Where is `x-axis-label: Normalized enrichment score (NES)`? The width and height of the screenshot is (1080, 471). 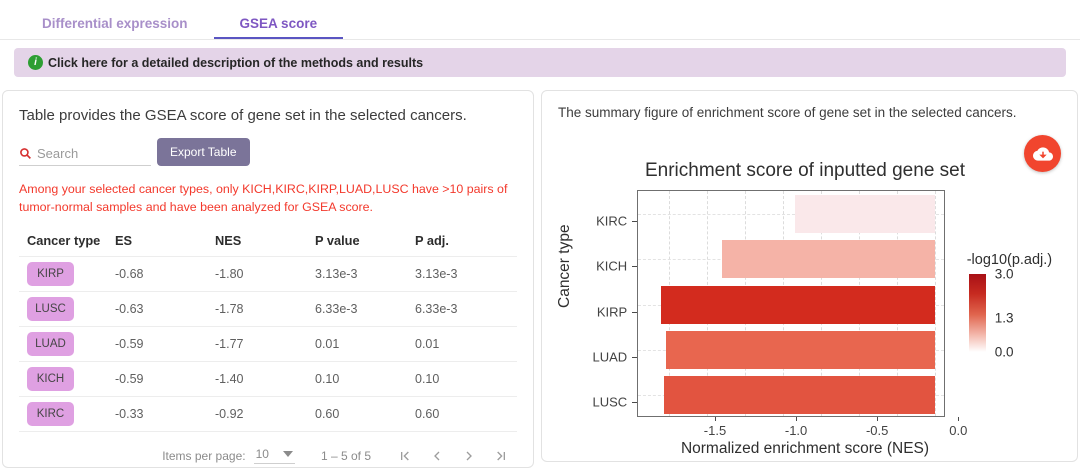
x-axis-label: Normalized enrichment score (NES) is located at coordinates (805, 448).